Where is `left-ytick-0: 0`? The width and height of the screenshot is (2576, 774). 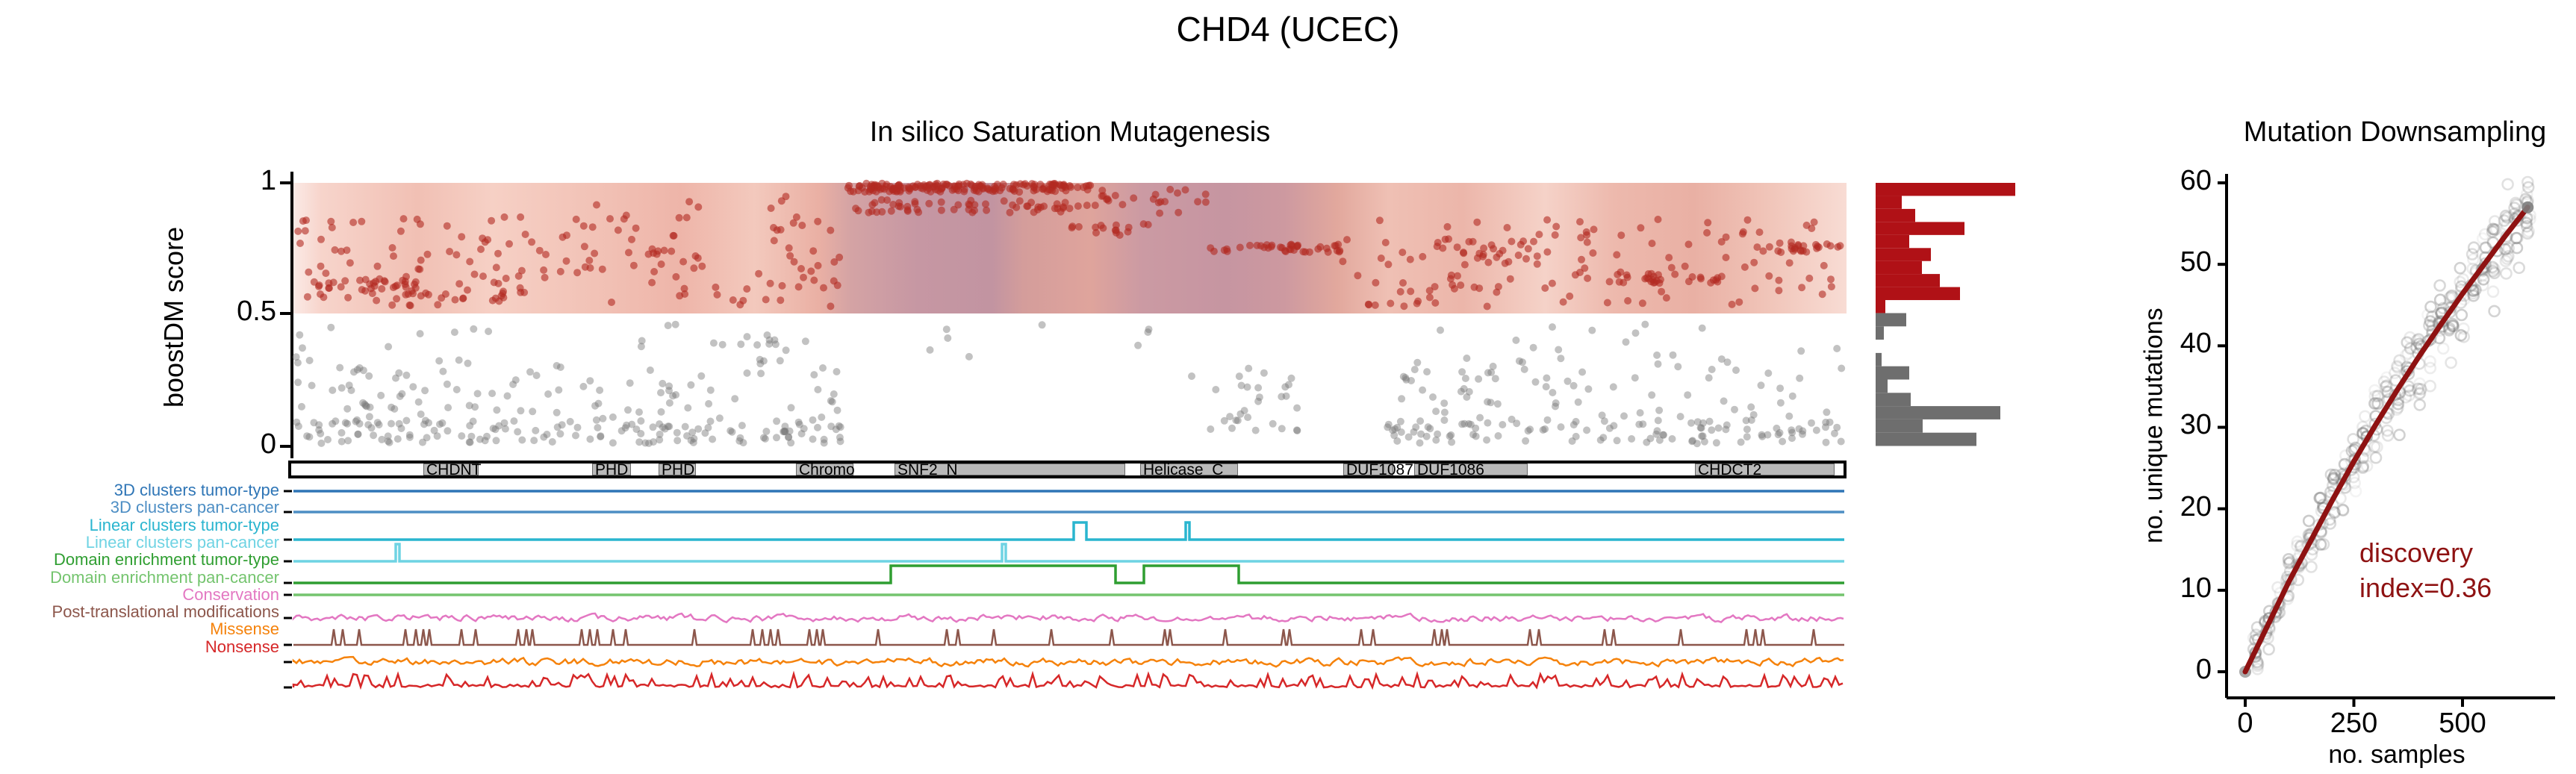 left-ytick-0: 0 is located at coordinates (268, 444).